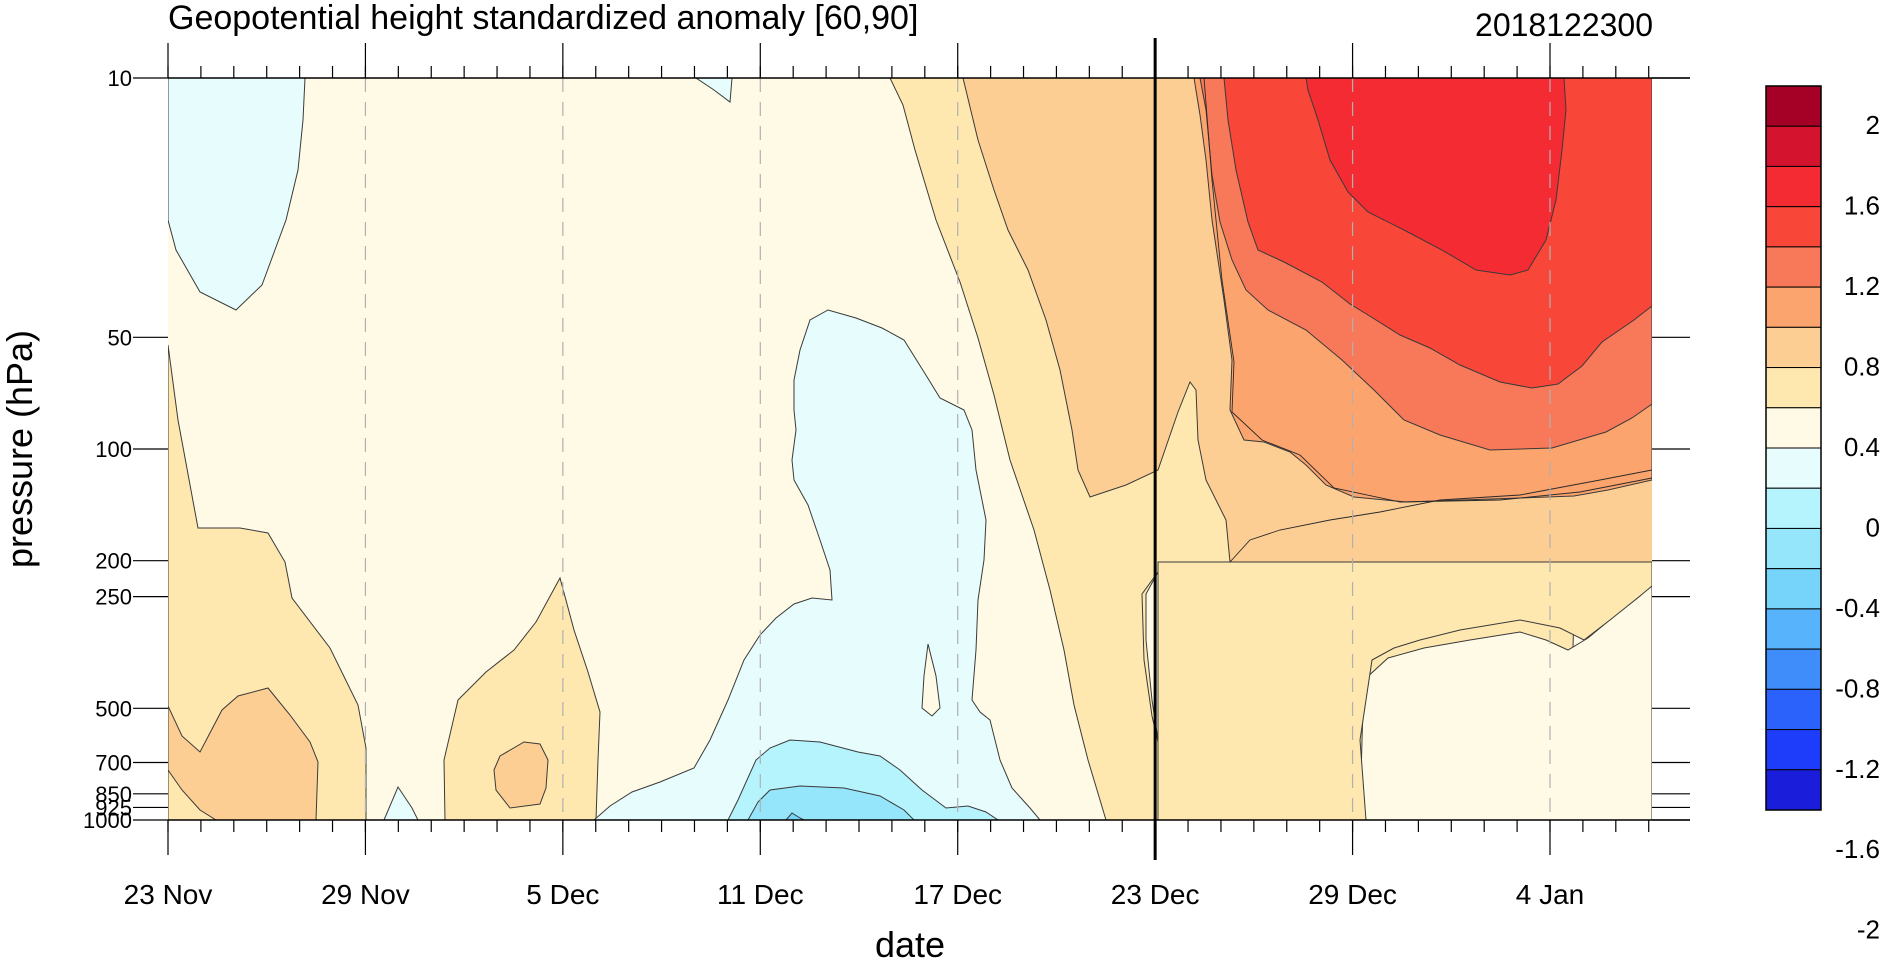  I want to click on colorbar, so click(1793, 448).